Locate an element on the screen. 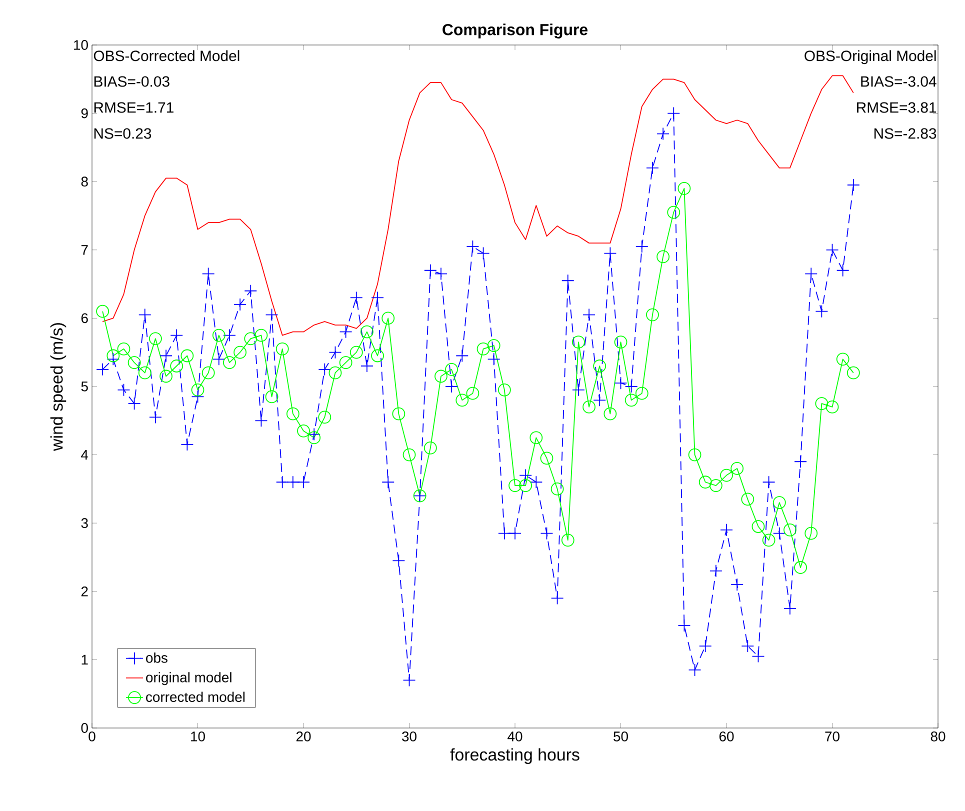  annotation: BIAS=-3.04 is located at coordinates (898, 81).